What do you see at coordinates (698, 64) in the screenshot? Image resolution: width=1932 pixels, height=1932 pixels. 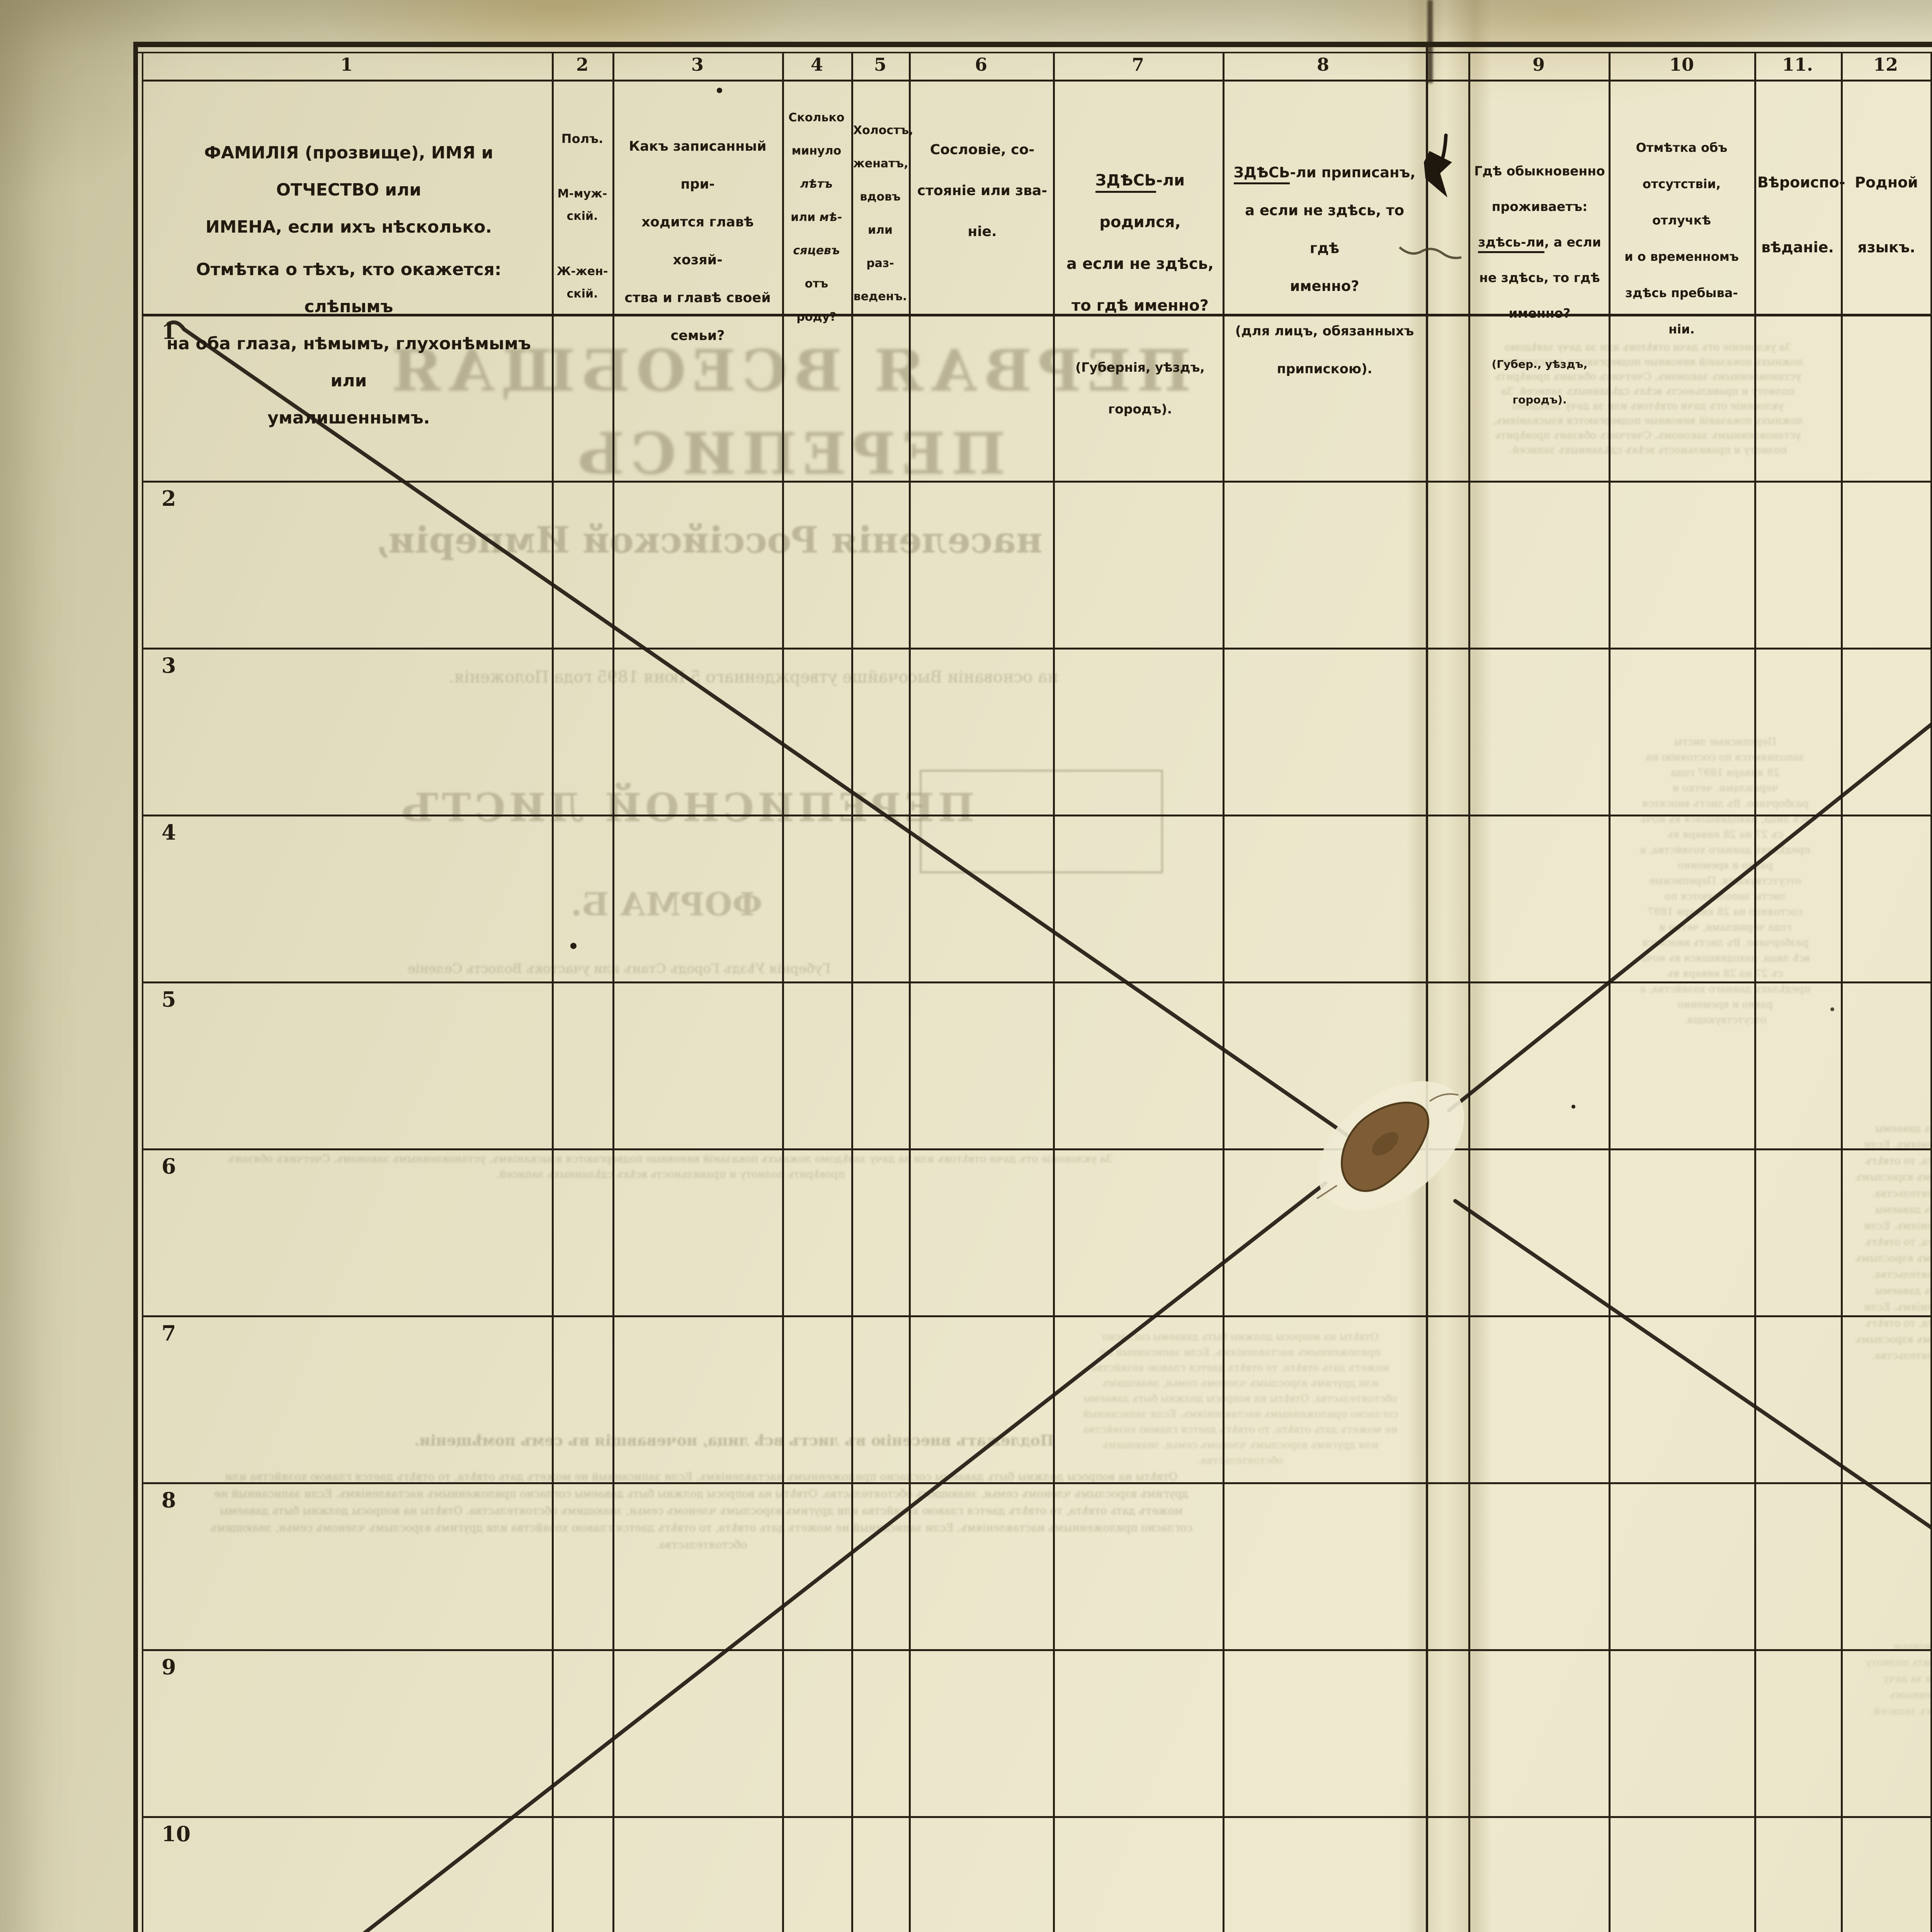 I see `column-number: 3` at bounding box center [698, 64].